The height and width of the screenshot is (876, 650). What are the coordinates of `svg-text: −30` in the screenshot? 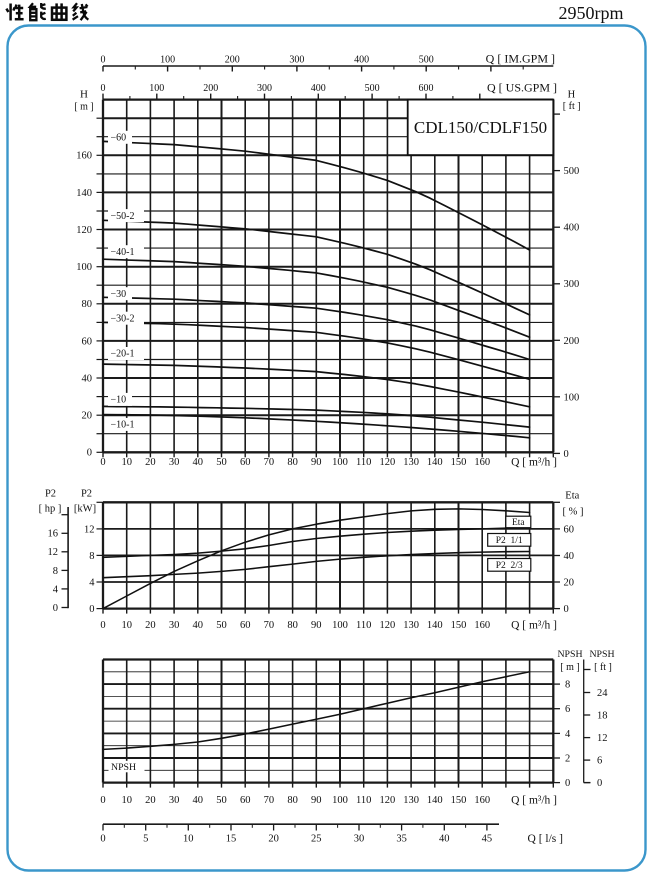 It's located at (119, 294).